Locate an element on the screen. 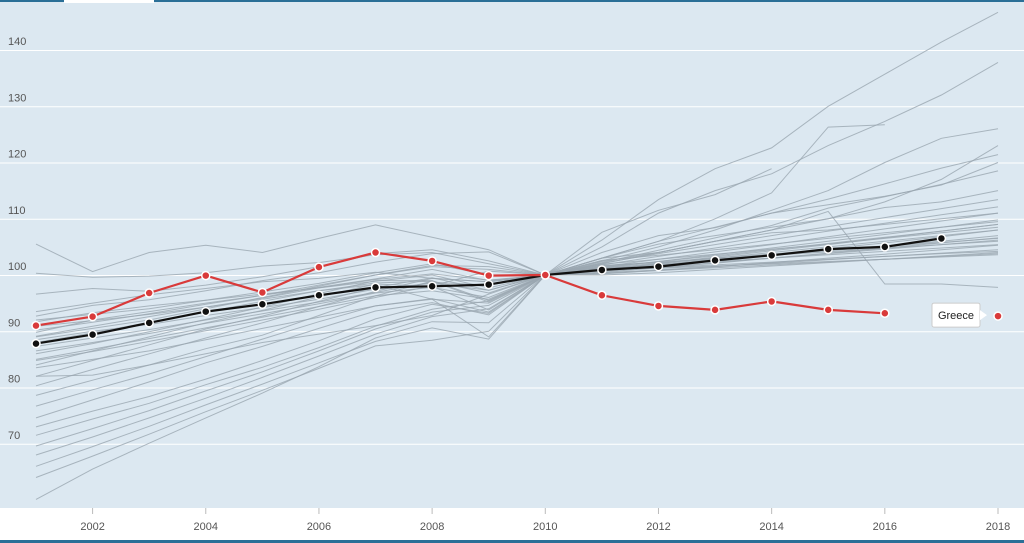 The height and width of the screenshot is (543, 1024). x-tick-label-2014: 2014 is located at coordinates (771, 527).